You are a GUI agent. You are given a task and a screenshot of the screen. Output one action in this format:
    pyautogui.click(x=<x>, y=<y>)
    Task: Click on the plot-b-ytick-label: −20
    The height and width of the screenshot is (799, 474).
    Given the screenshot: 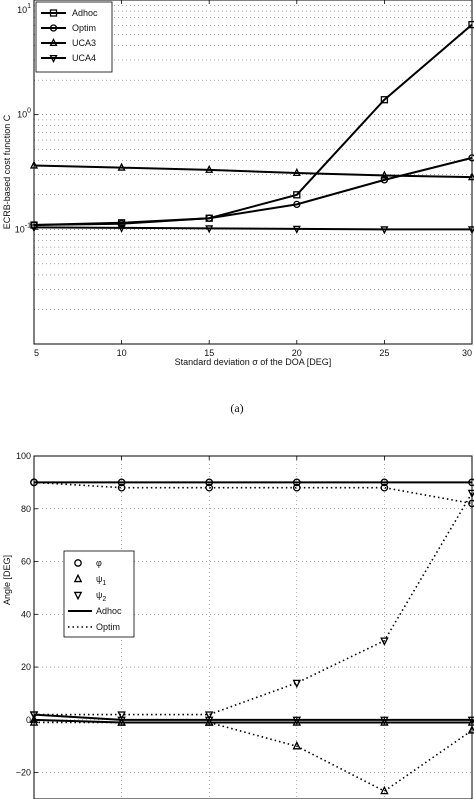 What is the action you would take?
    pyautogui.click(x=23, y=773)
    